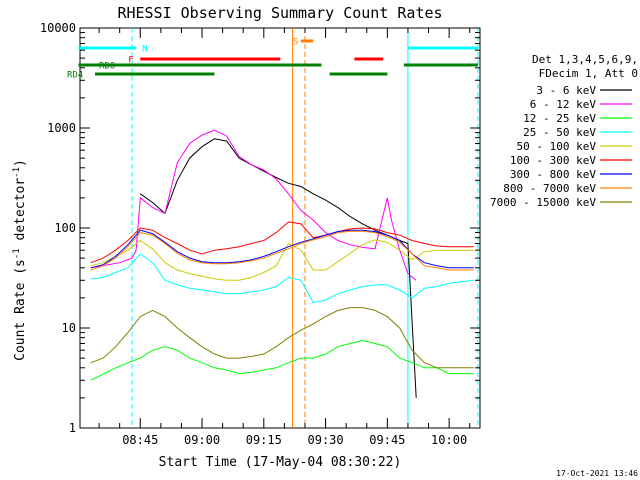  I want to click on x-tick-label-10-00: 10:00, so click(449, 440).